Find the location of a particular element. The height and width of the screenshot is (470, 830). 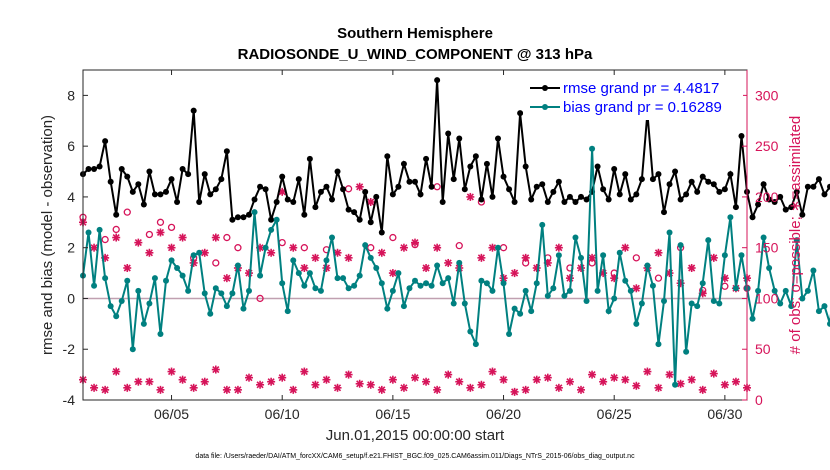

x-tick-label: 06/15 is located at coordinates (392, 414).